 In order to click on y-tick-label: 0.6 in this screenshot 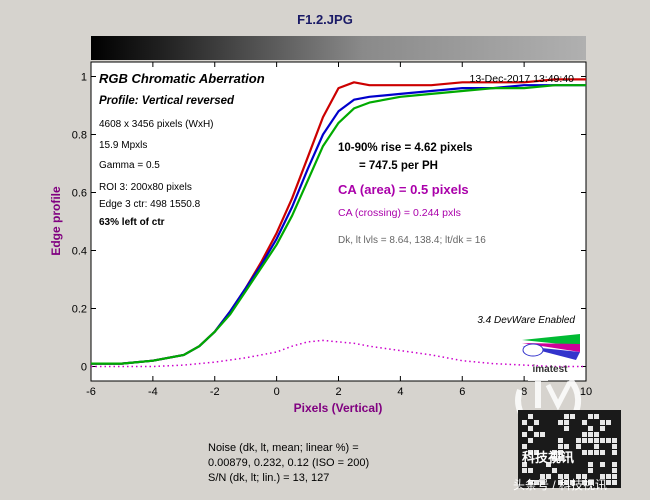, I will do `click(79, 194)`.